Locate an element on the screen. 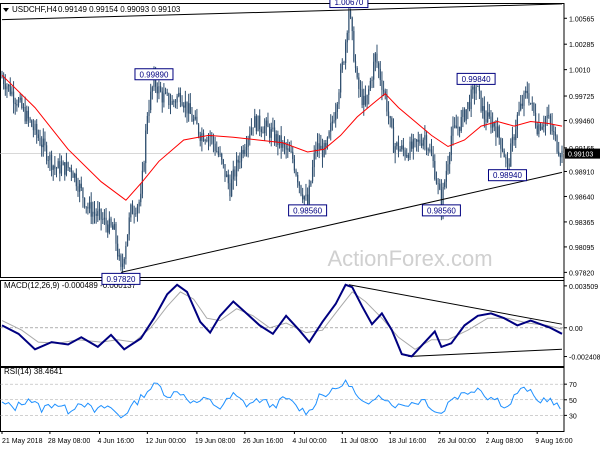 The width and height of the screenshot is (600, 455). dropdown-triangle-icon is located at coordinates (6, 10).